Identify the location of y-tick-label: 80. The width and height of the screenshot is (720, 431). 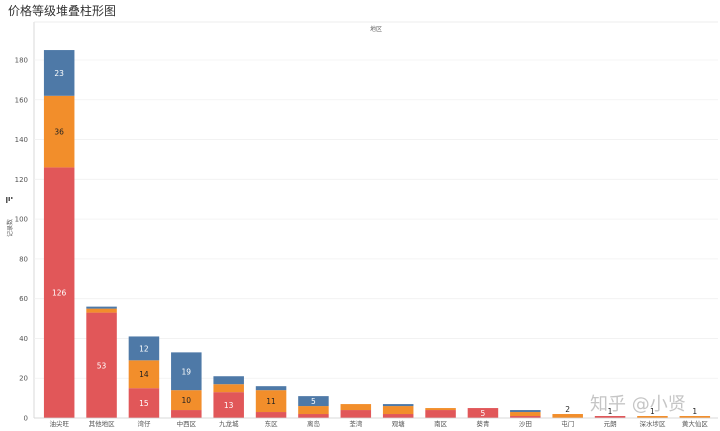
(23, 259).